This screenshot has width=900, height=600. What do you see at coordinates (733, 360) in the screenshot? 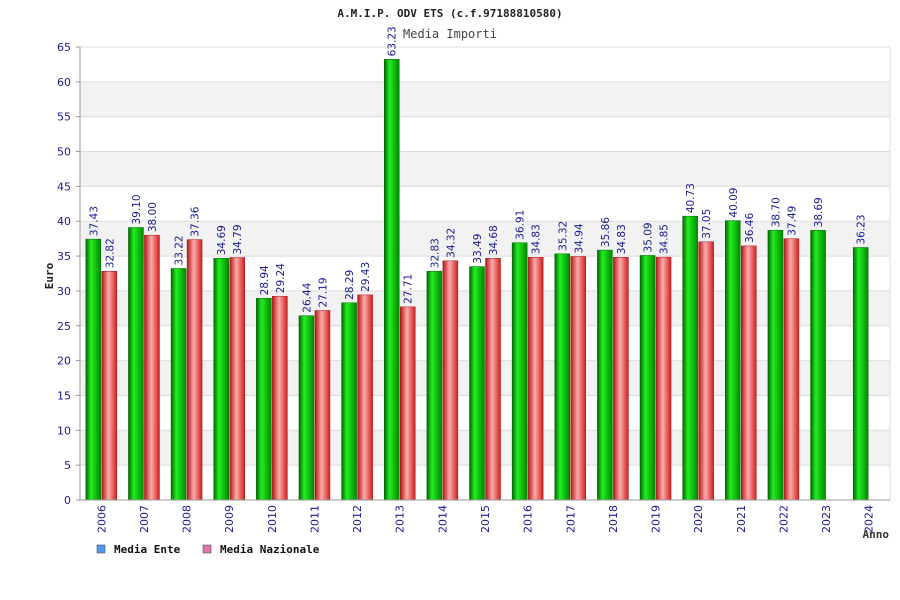
I see `bar-media-ente-2021` at bounding box center [733, 360].